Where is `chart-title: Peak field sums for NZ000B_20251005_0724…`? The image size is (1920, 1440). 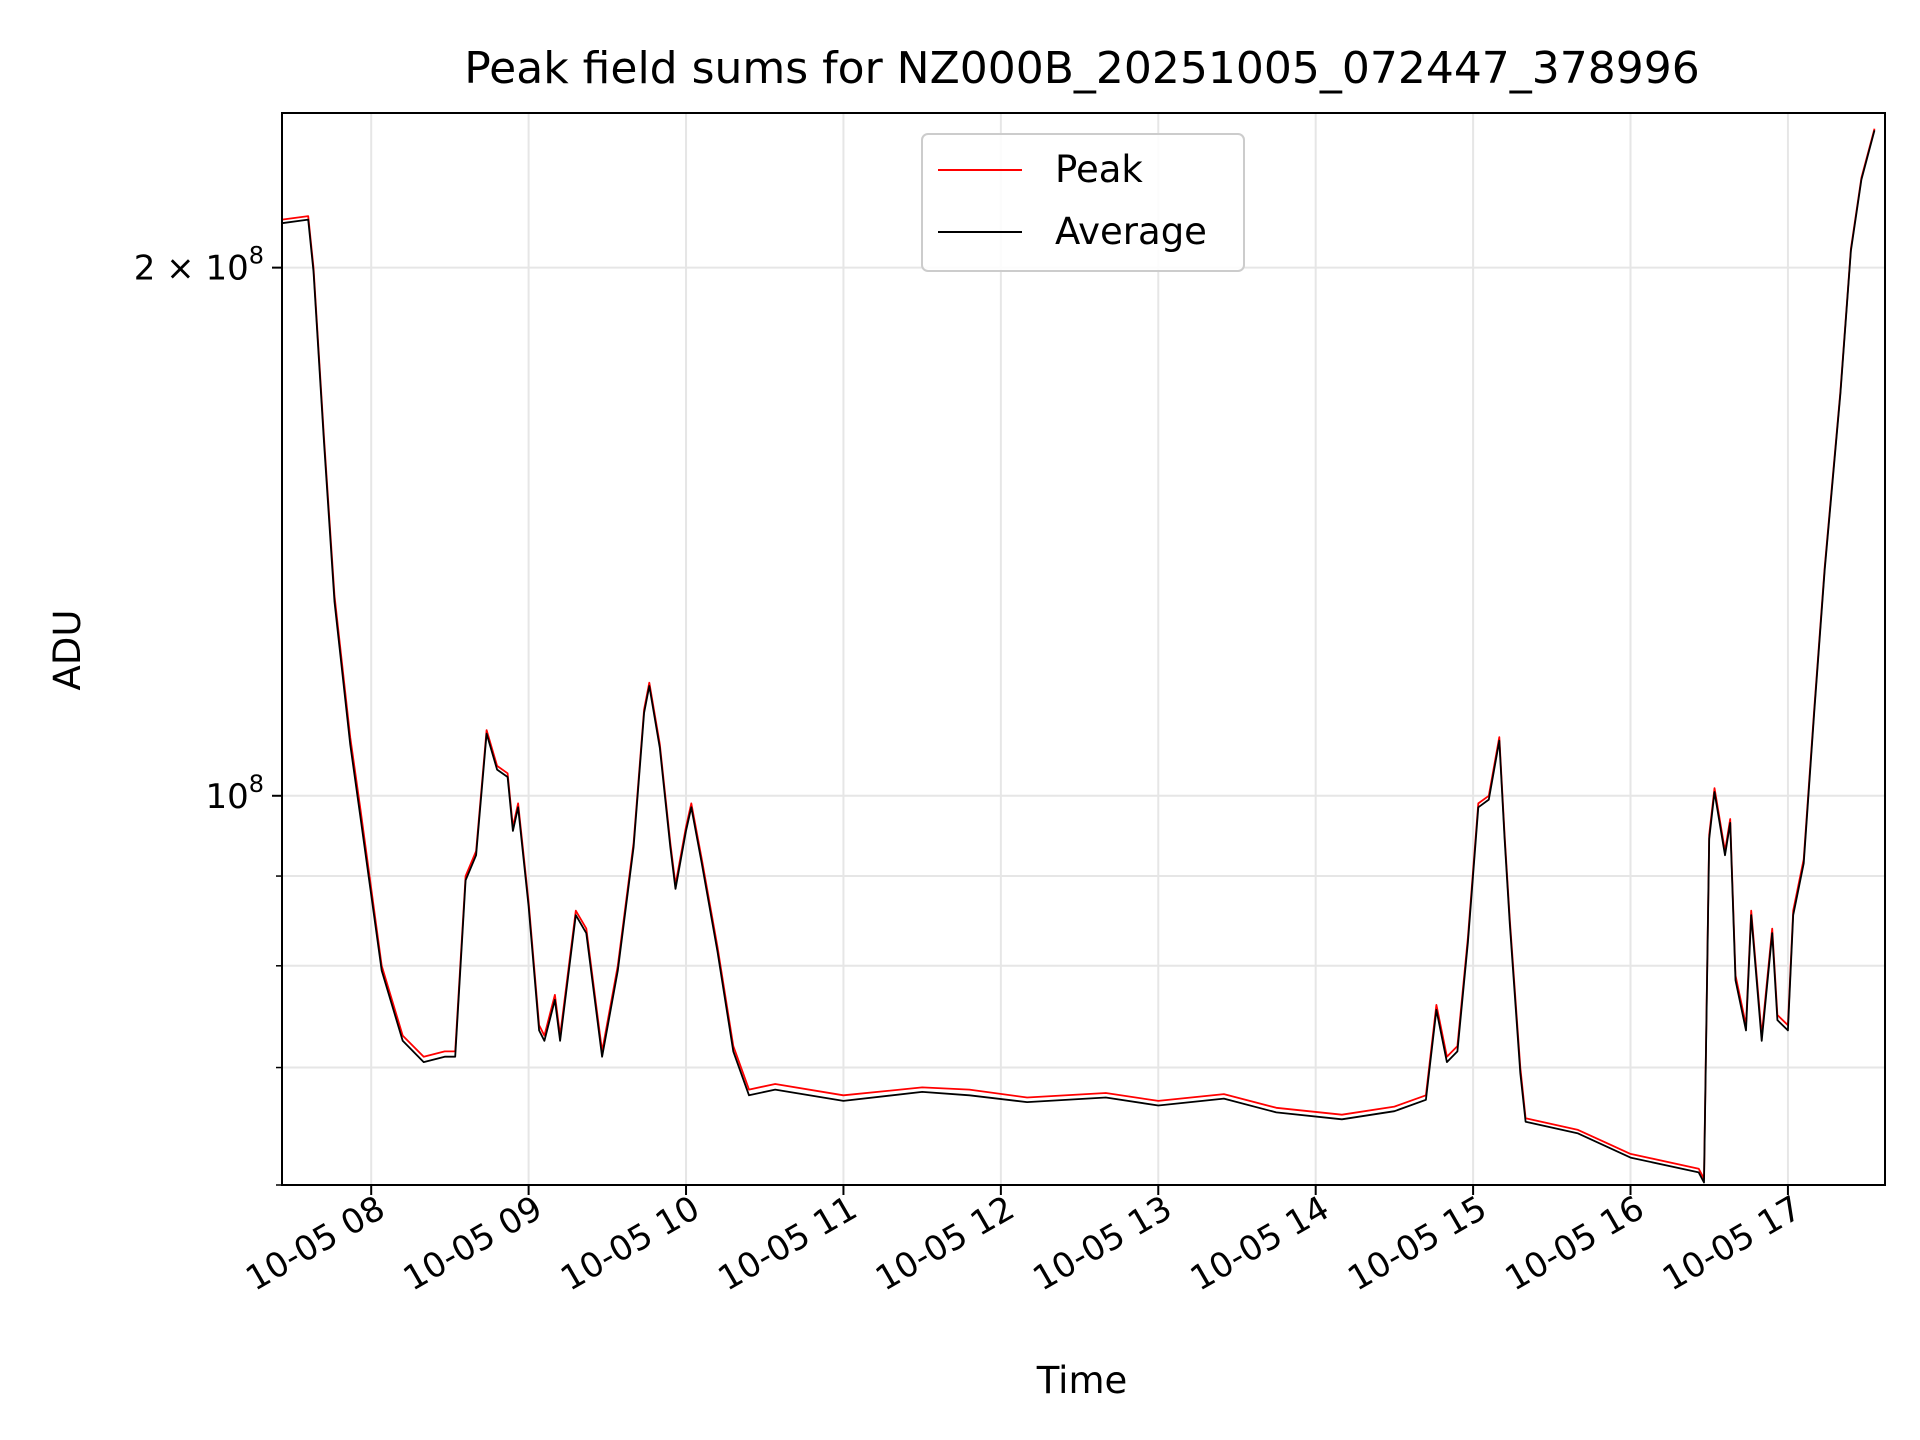
chart-title: Peak field sums for NZ000B_20251005_0724… is located at coordinates (1082, 68).